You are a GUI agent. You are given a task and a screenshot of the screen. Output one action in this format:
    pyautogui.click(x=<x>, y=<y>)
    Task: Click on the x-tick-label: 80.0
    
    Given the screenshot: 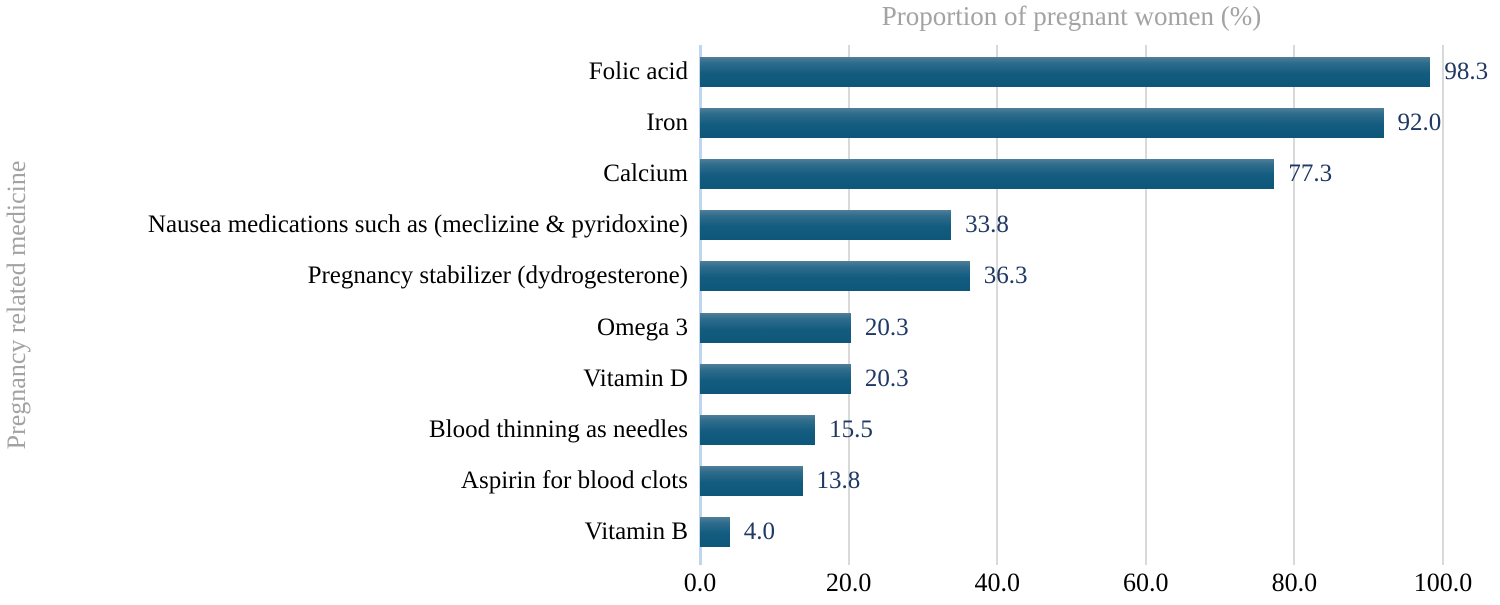 What is the action you would take?
    pyautogui.click(x=1294, y=582)
    